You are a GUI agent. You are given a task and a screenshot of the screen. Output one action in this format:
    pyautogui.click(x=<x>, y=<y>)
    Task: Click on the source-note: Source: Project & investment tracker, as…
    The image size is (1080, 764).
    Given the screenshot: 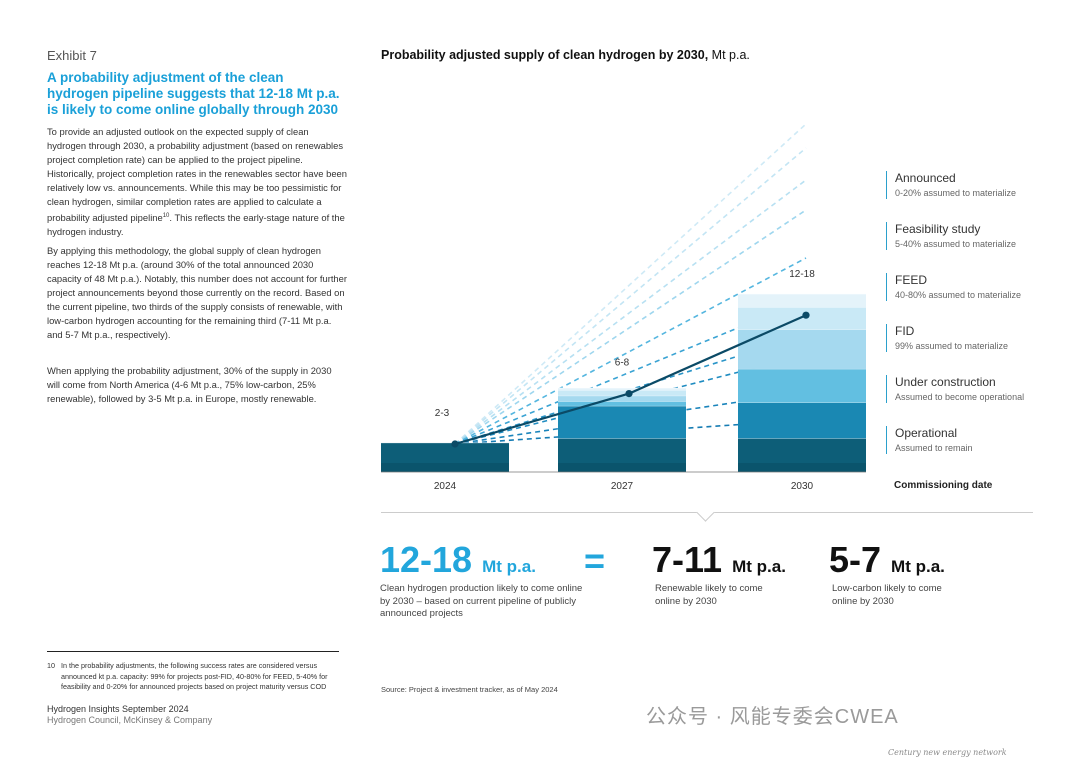 What is the action you would take?
    pyautogui.click(x=469, y=689)
    